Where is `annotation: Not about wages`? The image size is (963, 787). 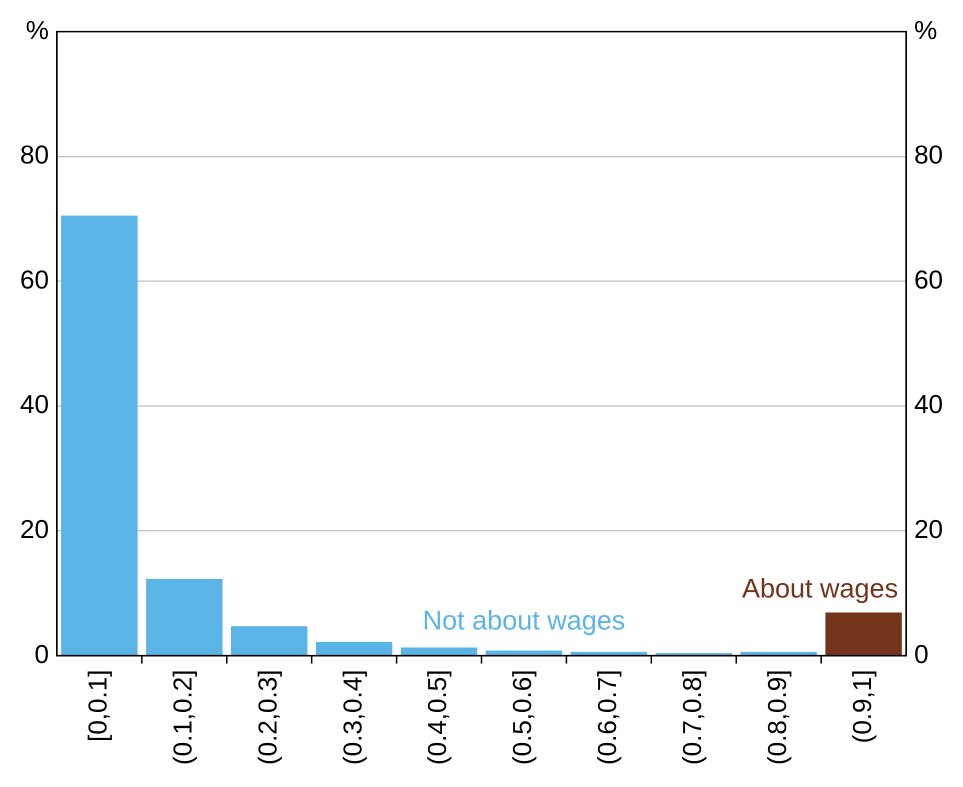
annotation: Not about wages is located at coordinates (524, 621).